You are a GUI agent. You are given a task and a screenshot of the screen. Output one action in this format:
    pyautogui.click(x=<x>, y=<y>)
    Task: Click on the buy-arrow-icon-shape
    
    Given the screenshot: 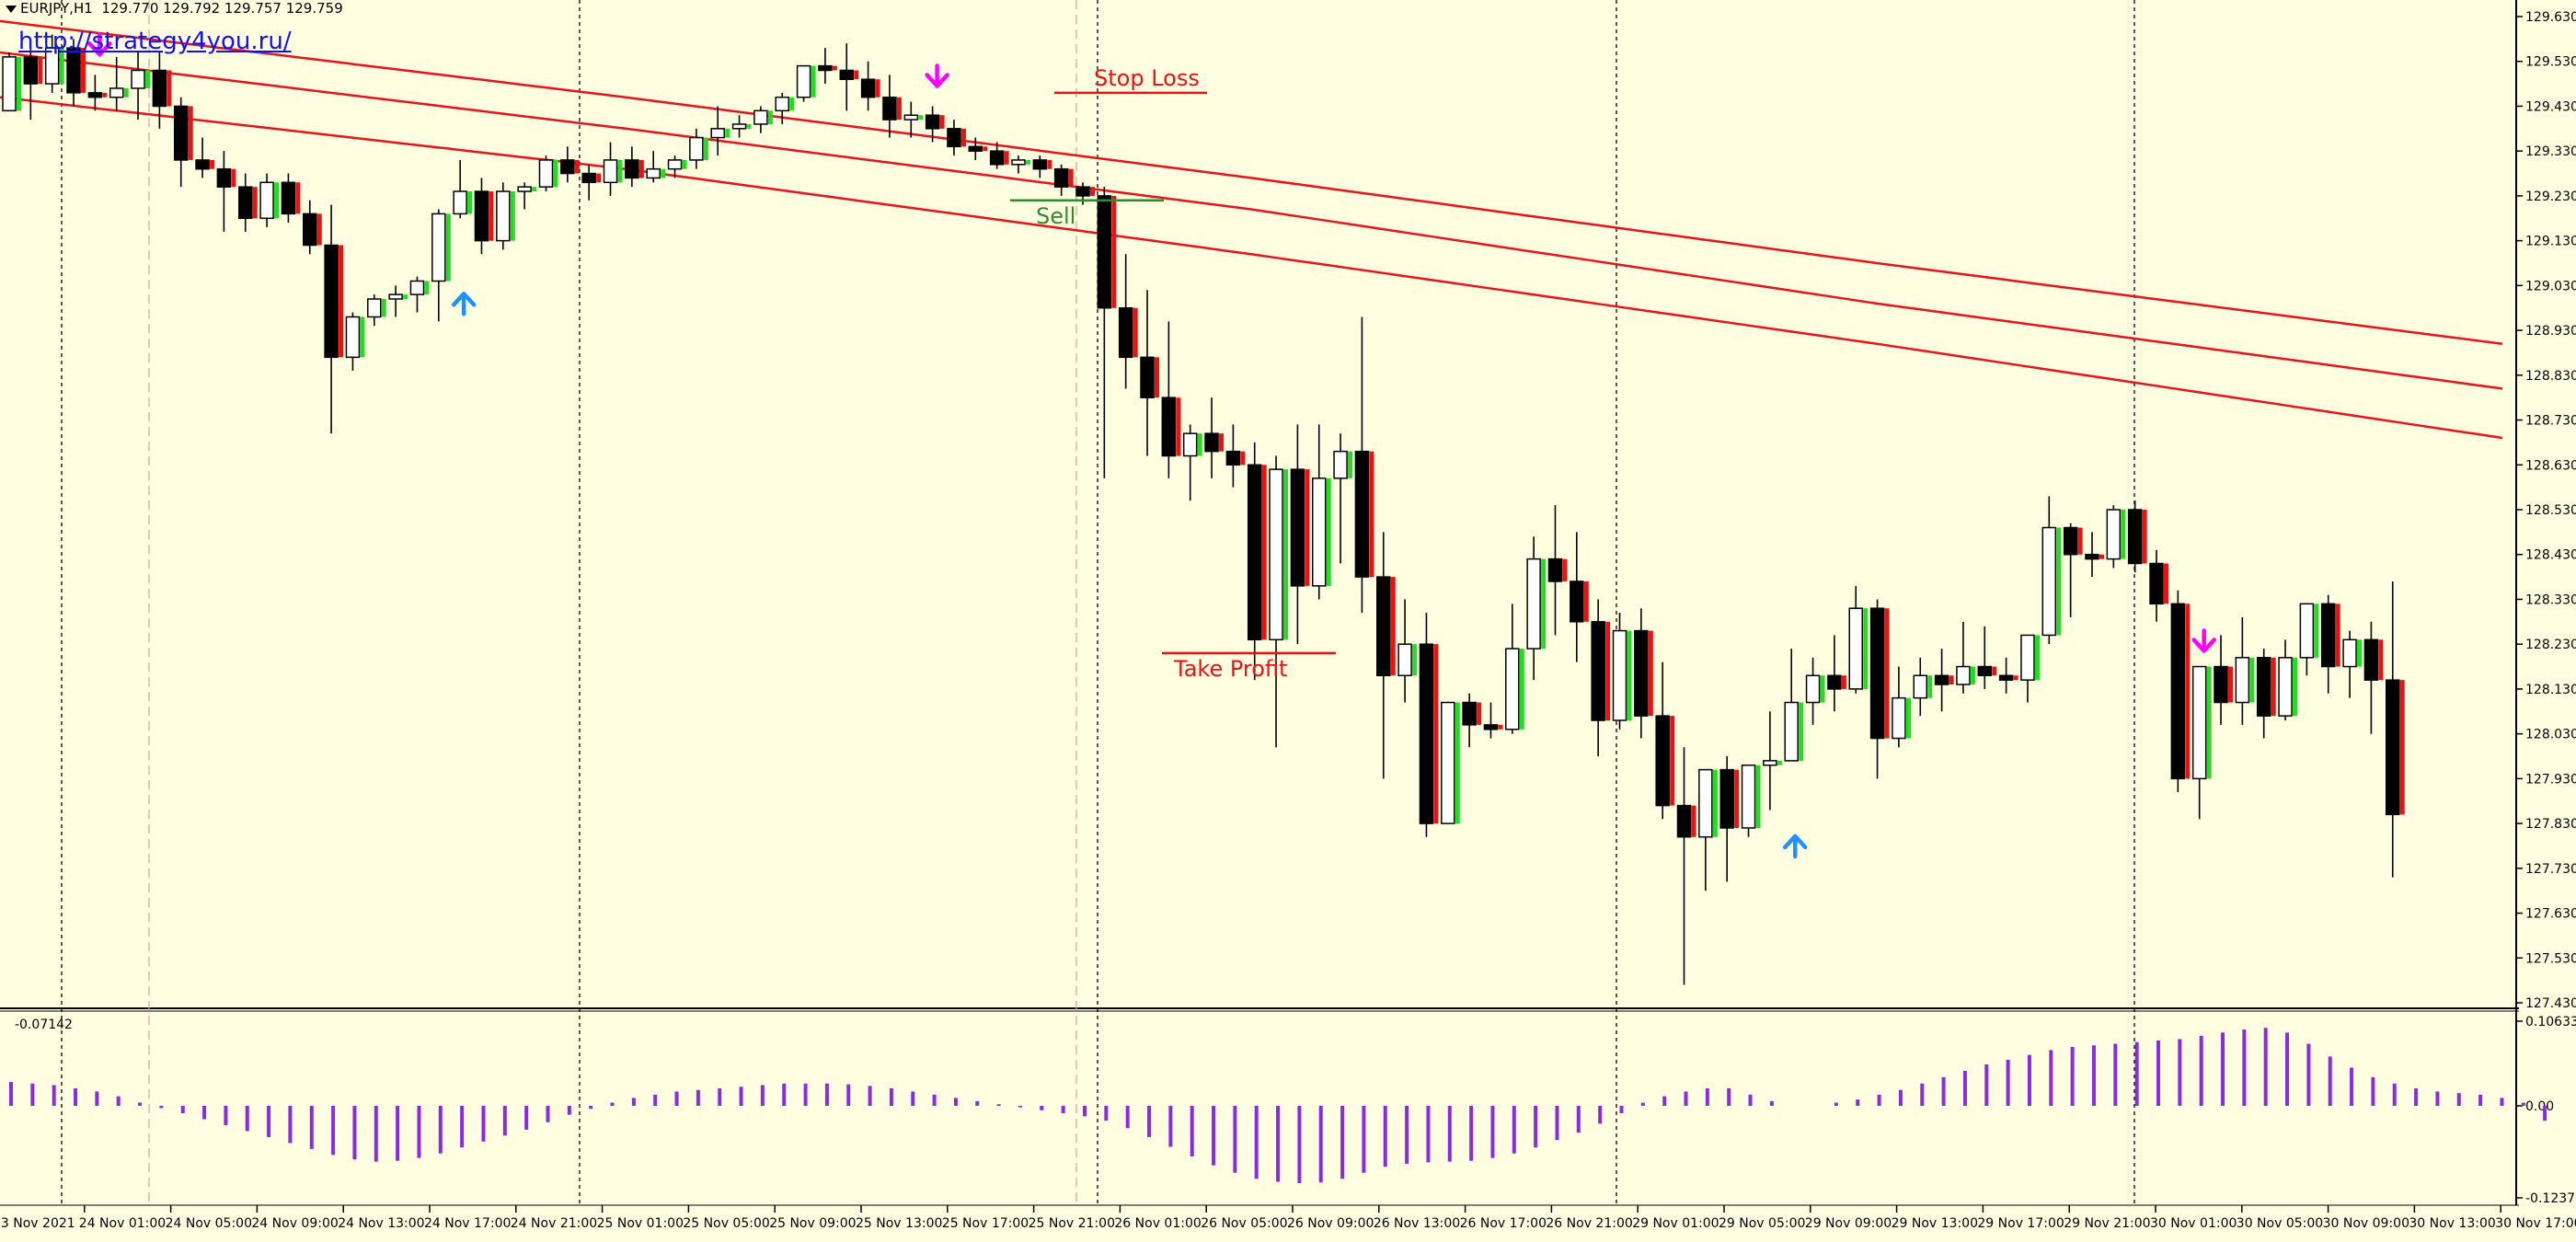 What is the action you would take?
    pyautogui.click(x=1795, y=846)
    